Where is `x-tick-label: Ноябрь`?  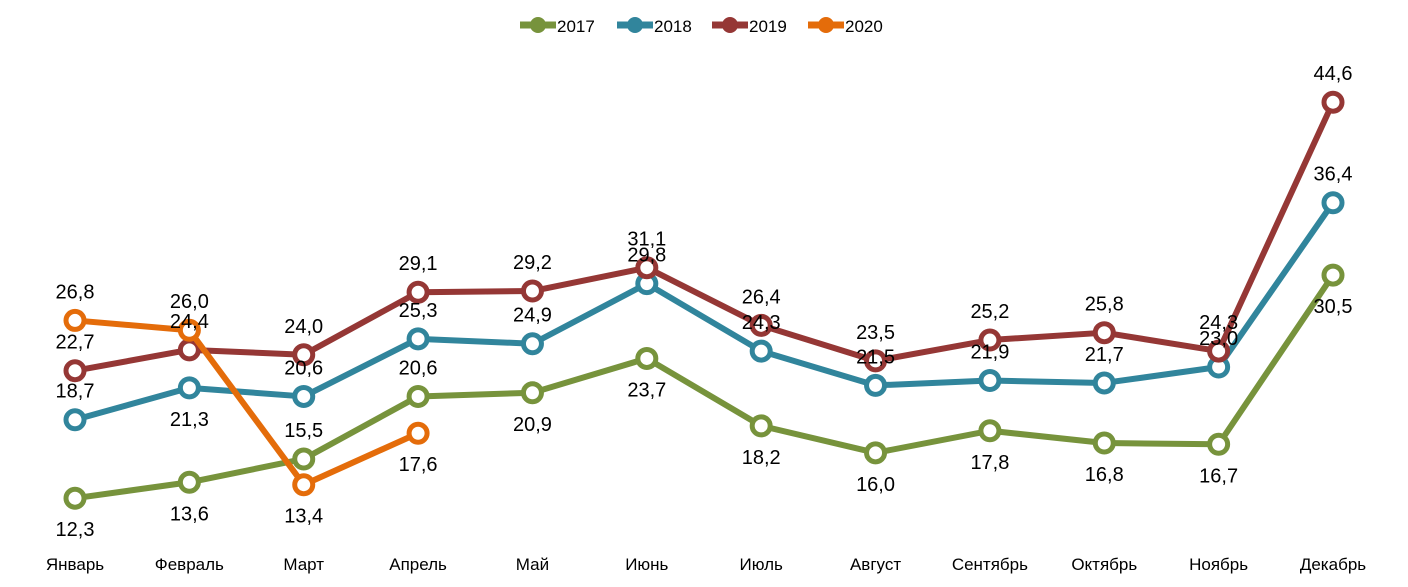 x-tick-label: Ноябрь is located at coordinates (1218, 564).